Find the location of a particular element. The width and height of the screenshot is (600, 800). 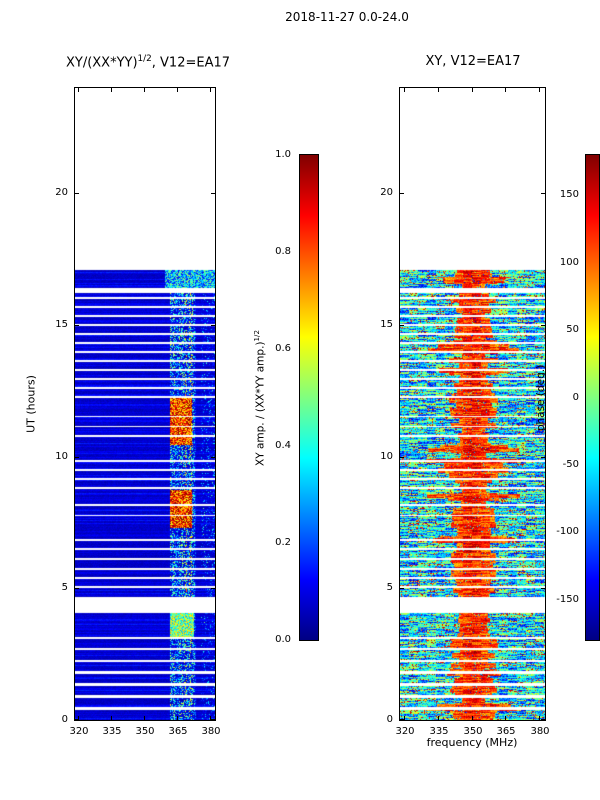

figure-suptitle: 2018-11-27 0.0-24.0 is located at coordinates (347, 17).